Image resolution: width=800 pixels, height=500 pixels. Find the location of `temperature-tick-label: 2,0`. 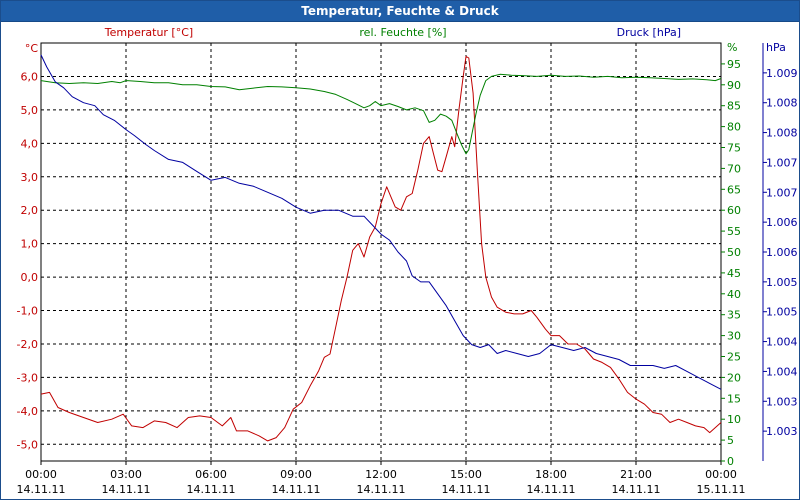

temperature-tick-label: 2,0 is located at coordinates (30, 210).